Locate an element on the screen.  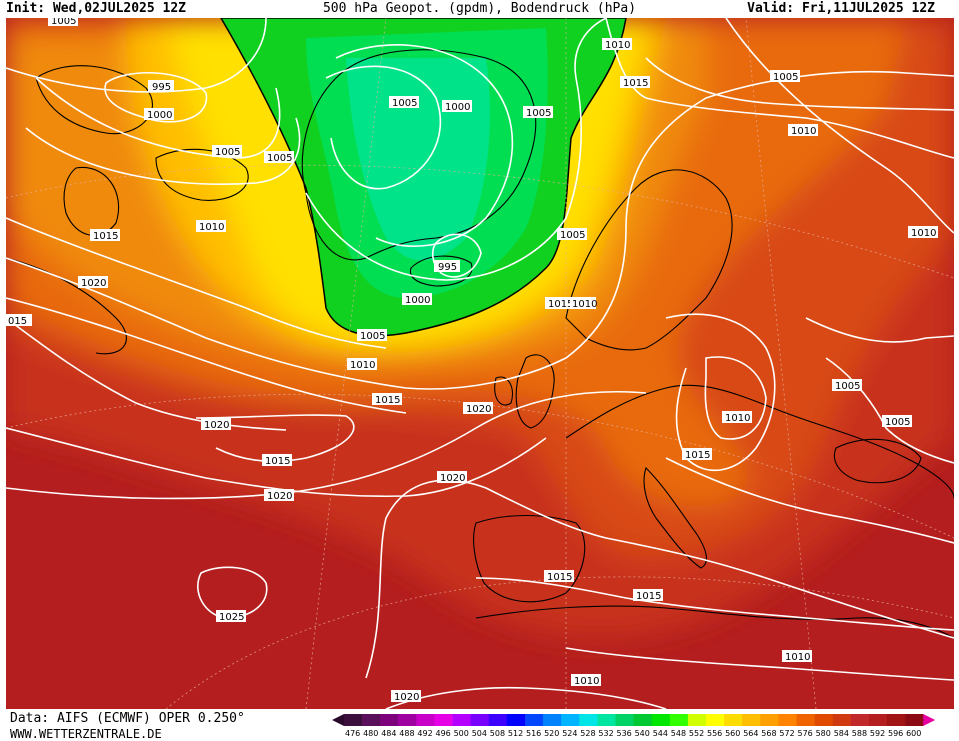
svg-text: 1000 is located at coordinates (457, 107).